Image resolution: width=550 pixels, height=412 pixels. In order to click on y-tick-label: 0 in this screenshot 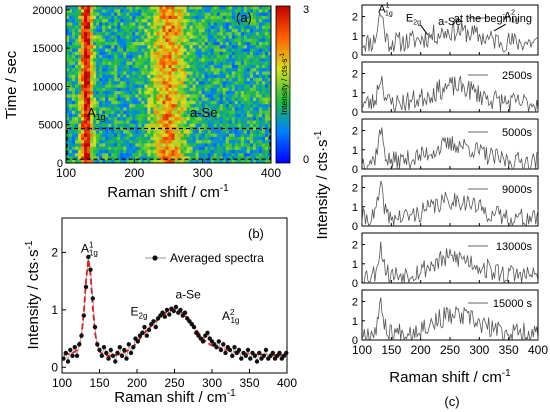, I will do `click(355, 227)`.